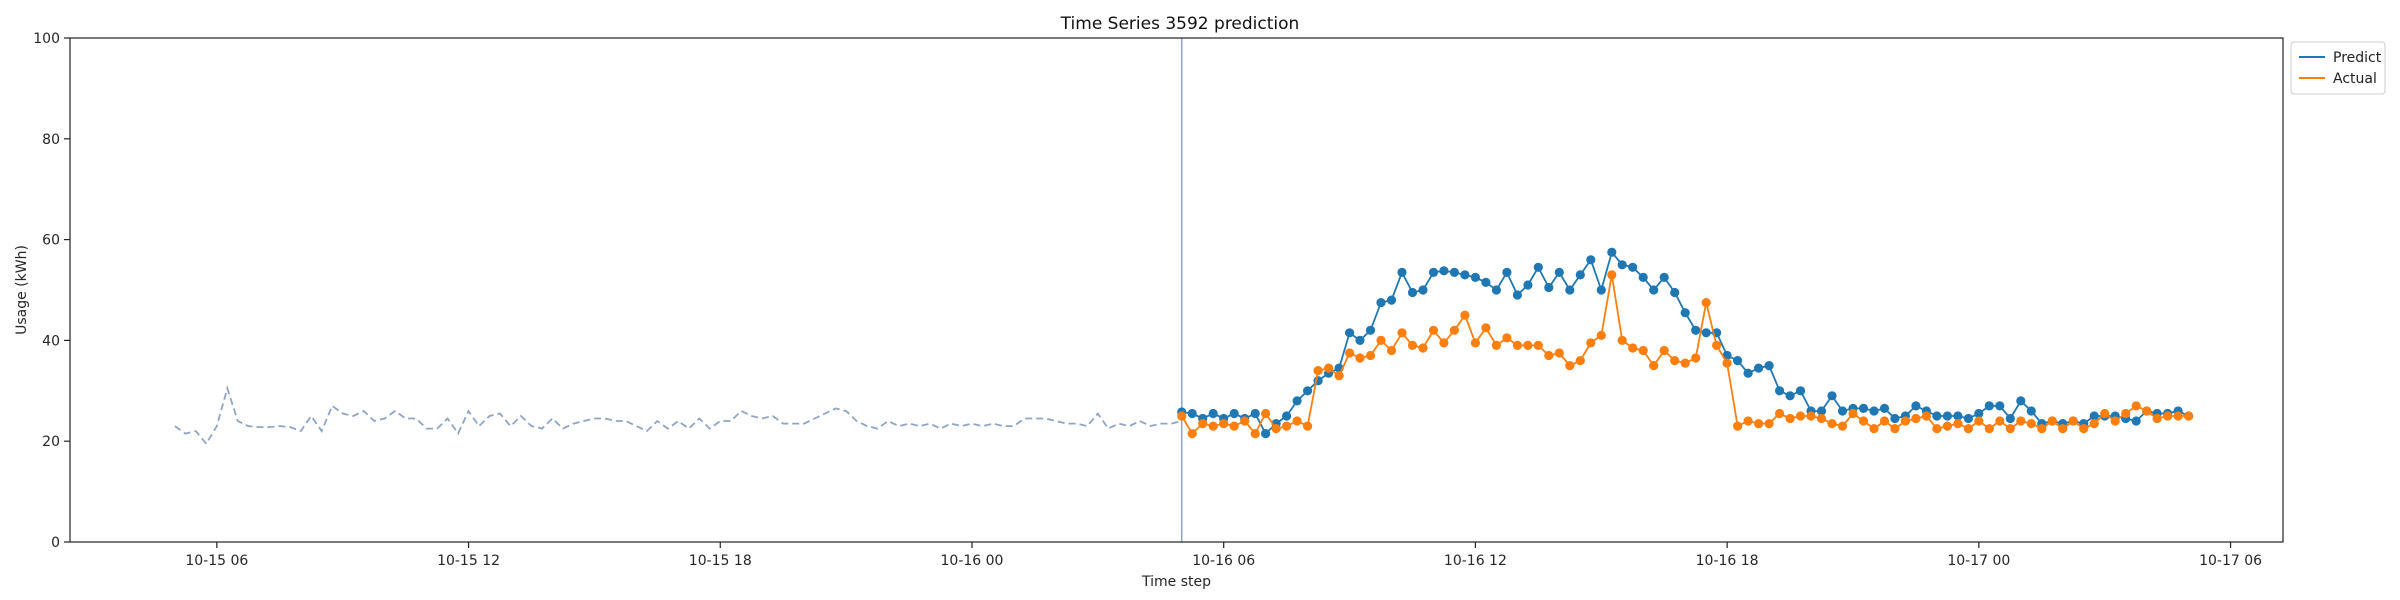 The width and height of the screenshot is (2400, 600). I want to click on x-tick-label: 10-16 18, so click(1727, 561).